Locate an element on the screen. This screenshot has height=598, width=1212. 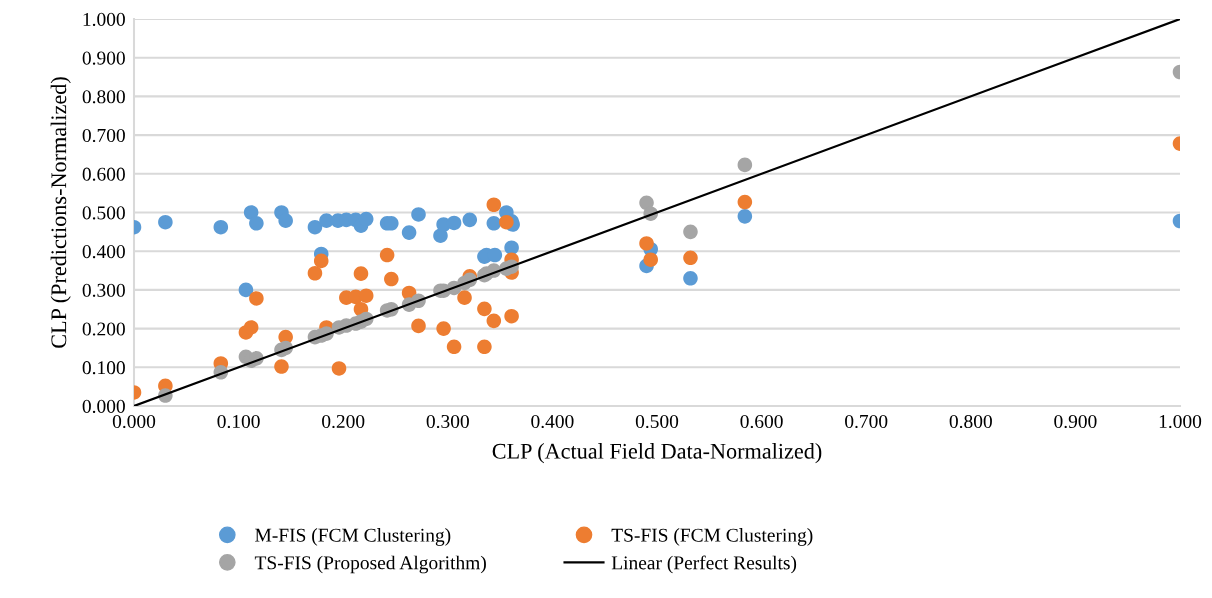
y-tick-label: 0.500 is located at coordinates (103, 213).